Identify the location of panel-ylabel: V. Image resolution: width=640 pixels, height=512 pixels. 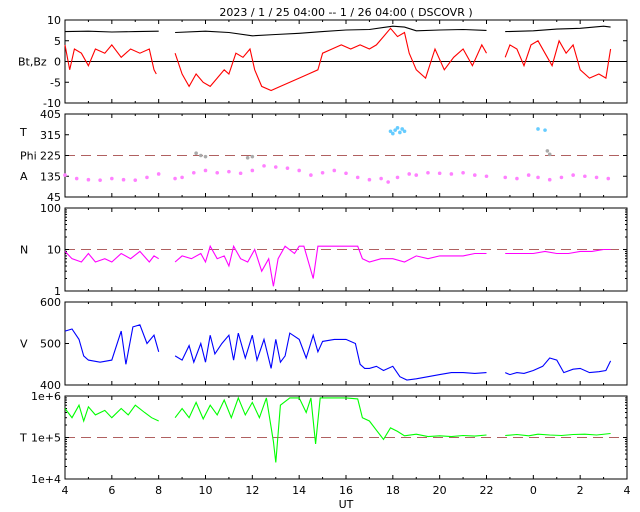
(24, 344).